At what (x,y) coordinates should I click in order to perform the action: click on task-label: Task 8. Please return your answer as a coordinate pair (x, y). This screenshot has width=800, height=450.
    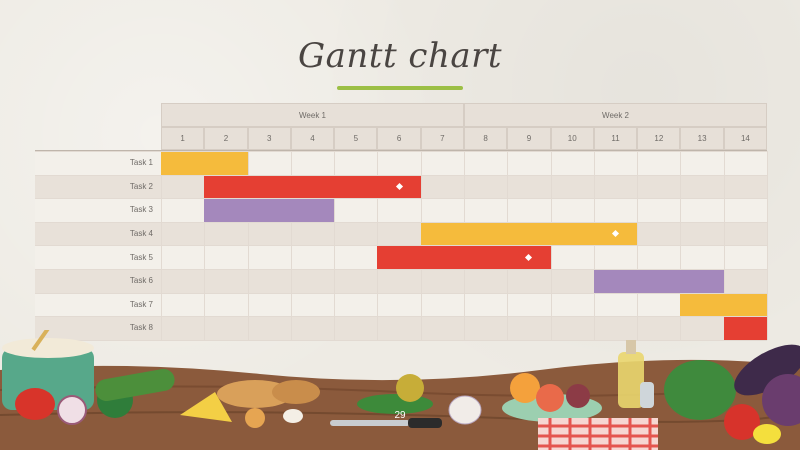
    Looking at the image, I should click on (141, 328).